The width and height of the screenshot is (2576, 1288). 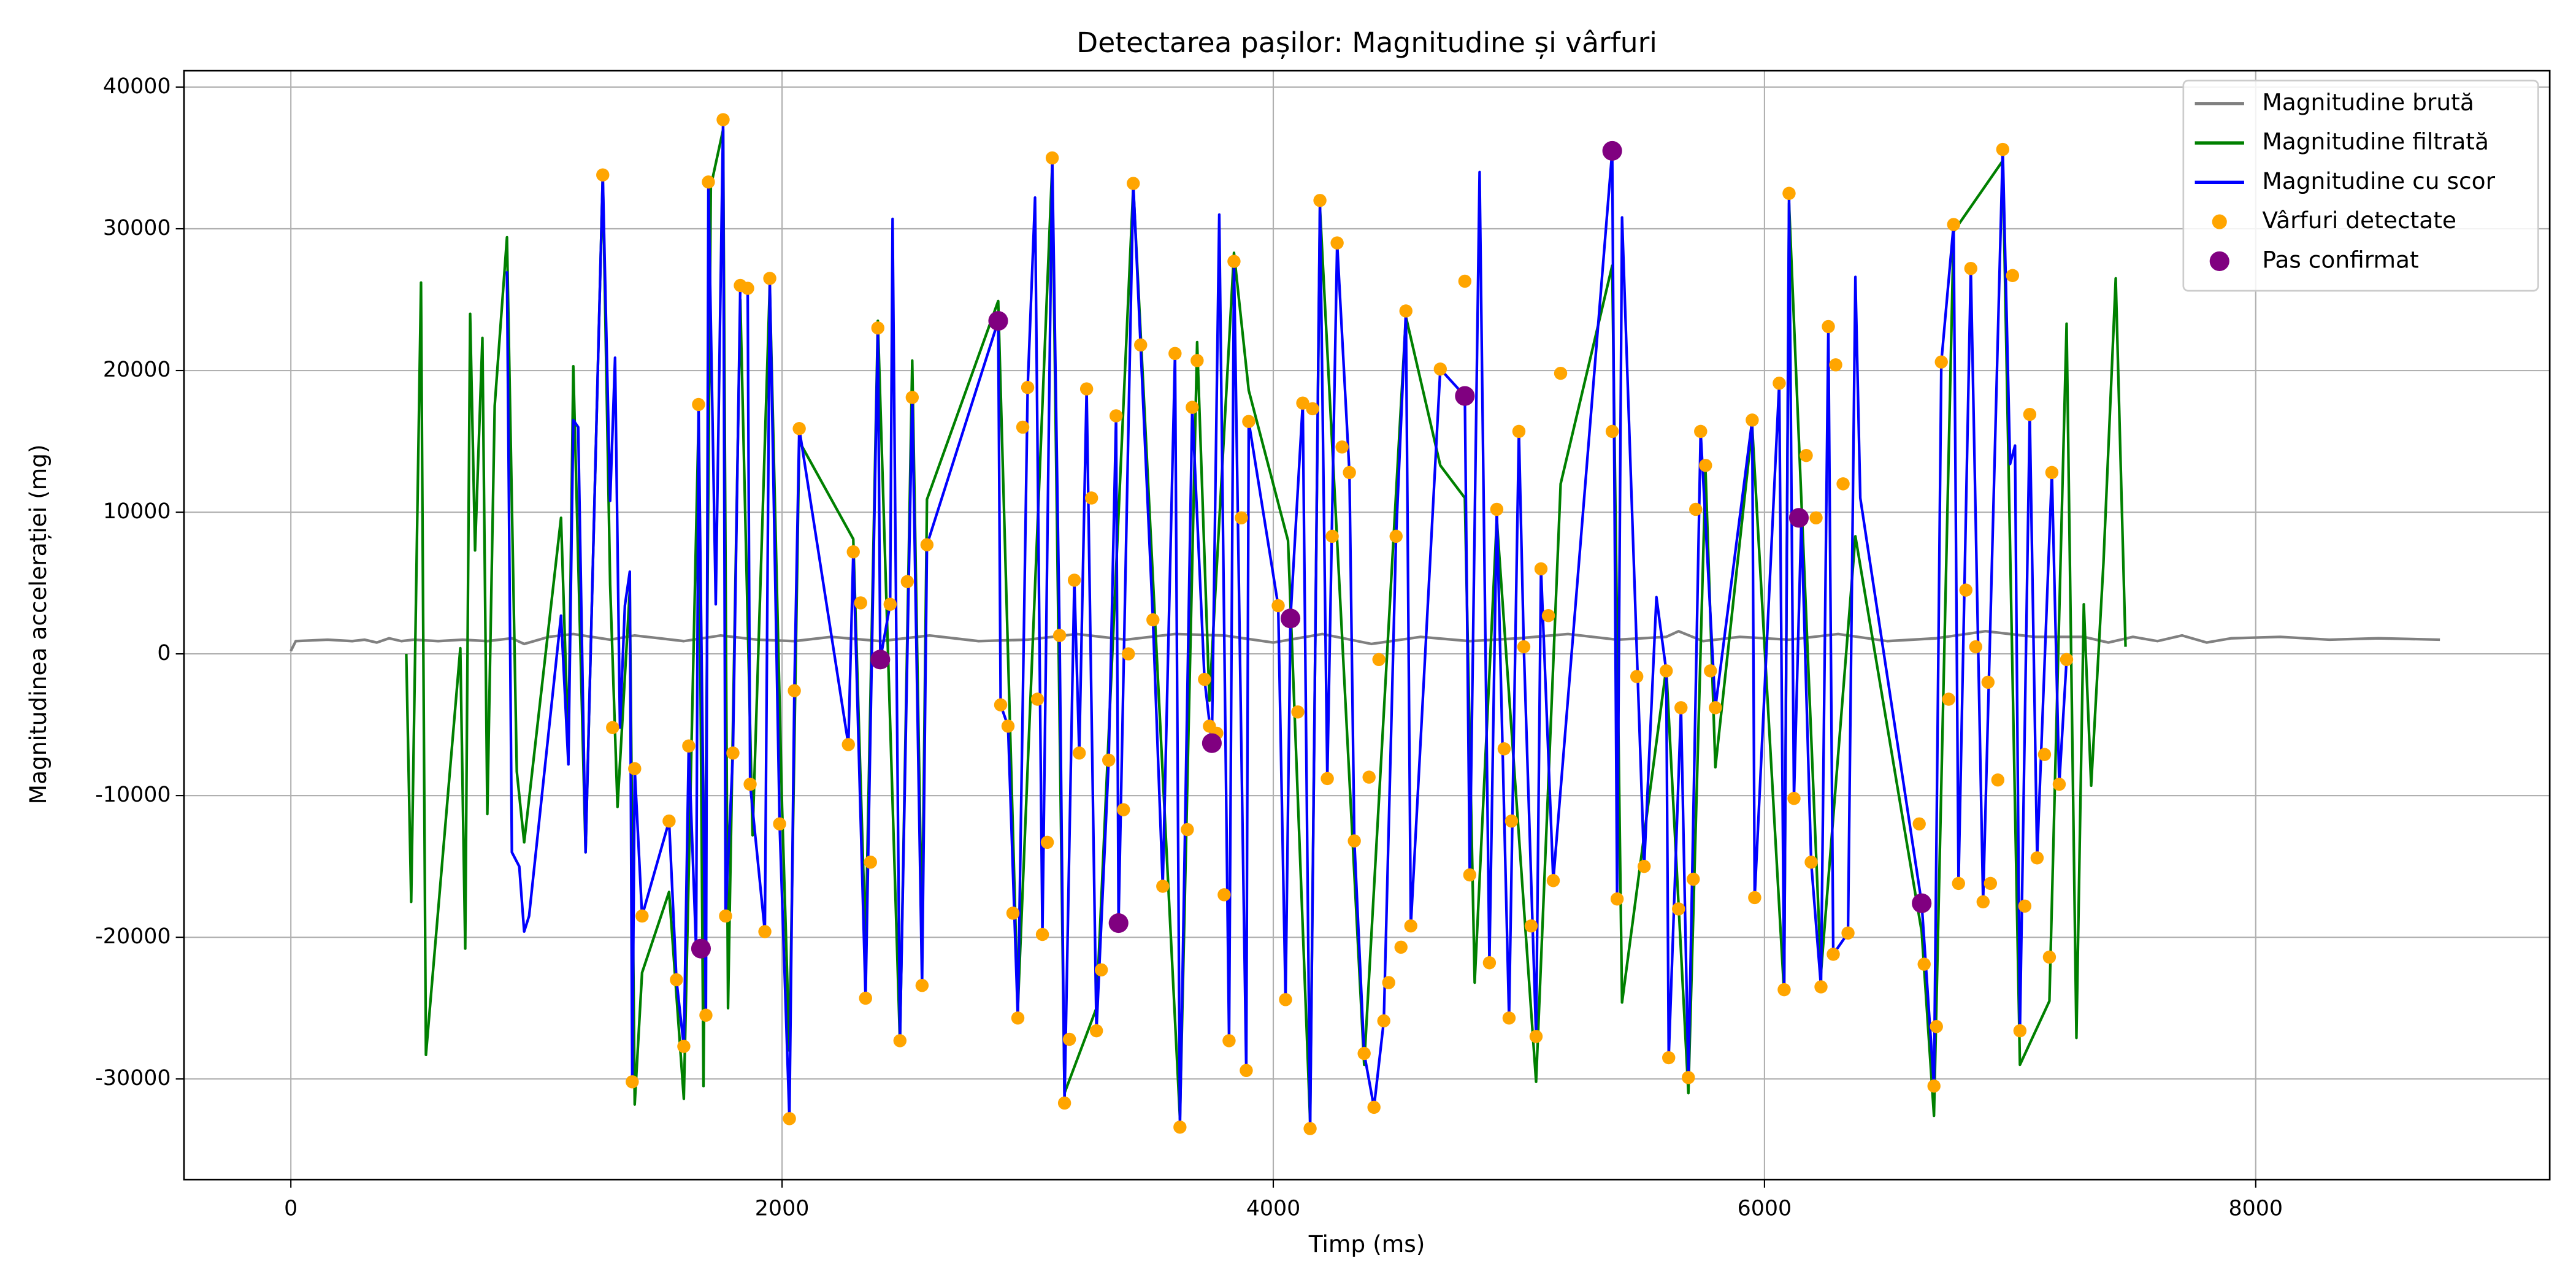 What do you see at coordinates (137, 86) in the screenshot?
I see `y-tick-label: 40000` at bounding box center [137, 86].